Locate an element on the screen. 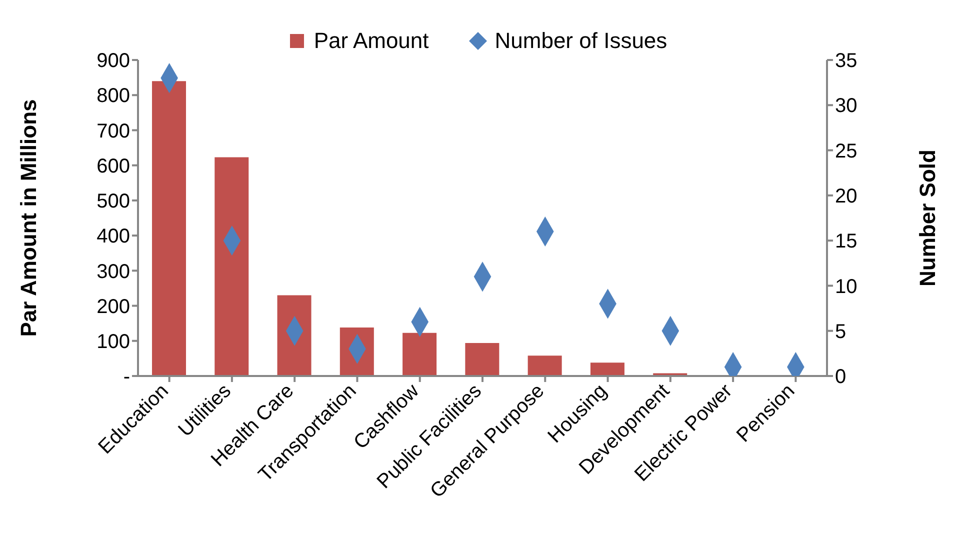 The width and height of the screenshot is (955, 554). y2-tick-label: 15 is located at coordinates (846, 241).